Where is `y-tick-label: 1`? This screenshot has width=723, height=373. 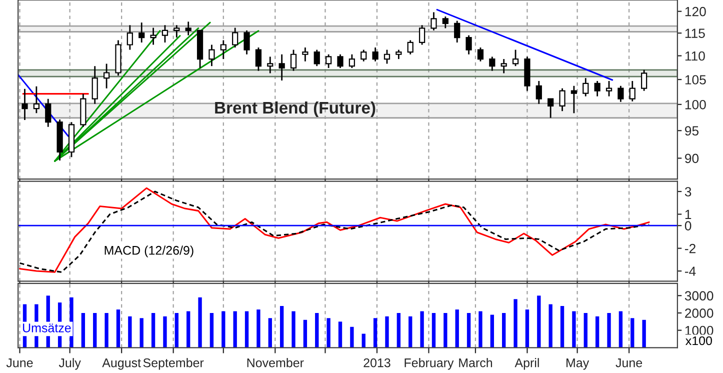 y-tick-label: 1 is located at coordinates (688, 214).